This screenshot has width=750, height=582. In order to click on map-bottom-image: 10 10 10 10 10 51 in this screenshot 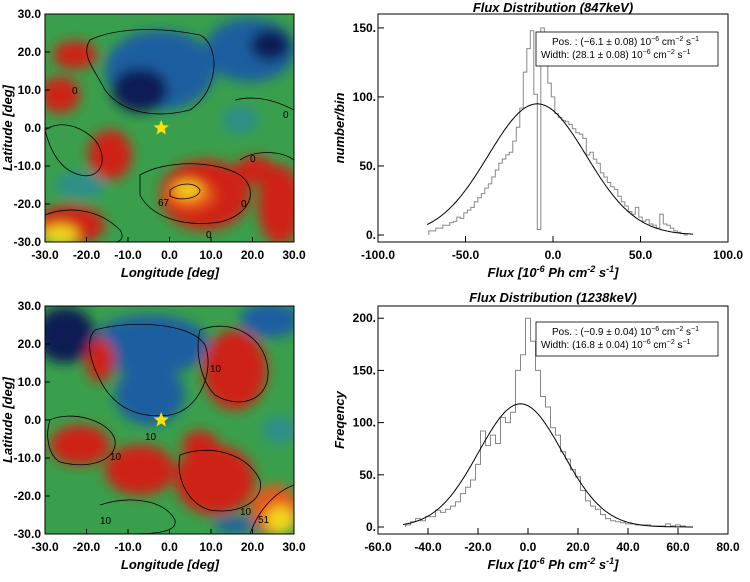, I will do `click(169, 420)`.